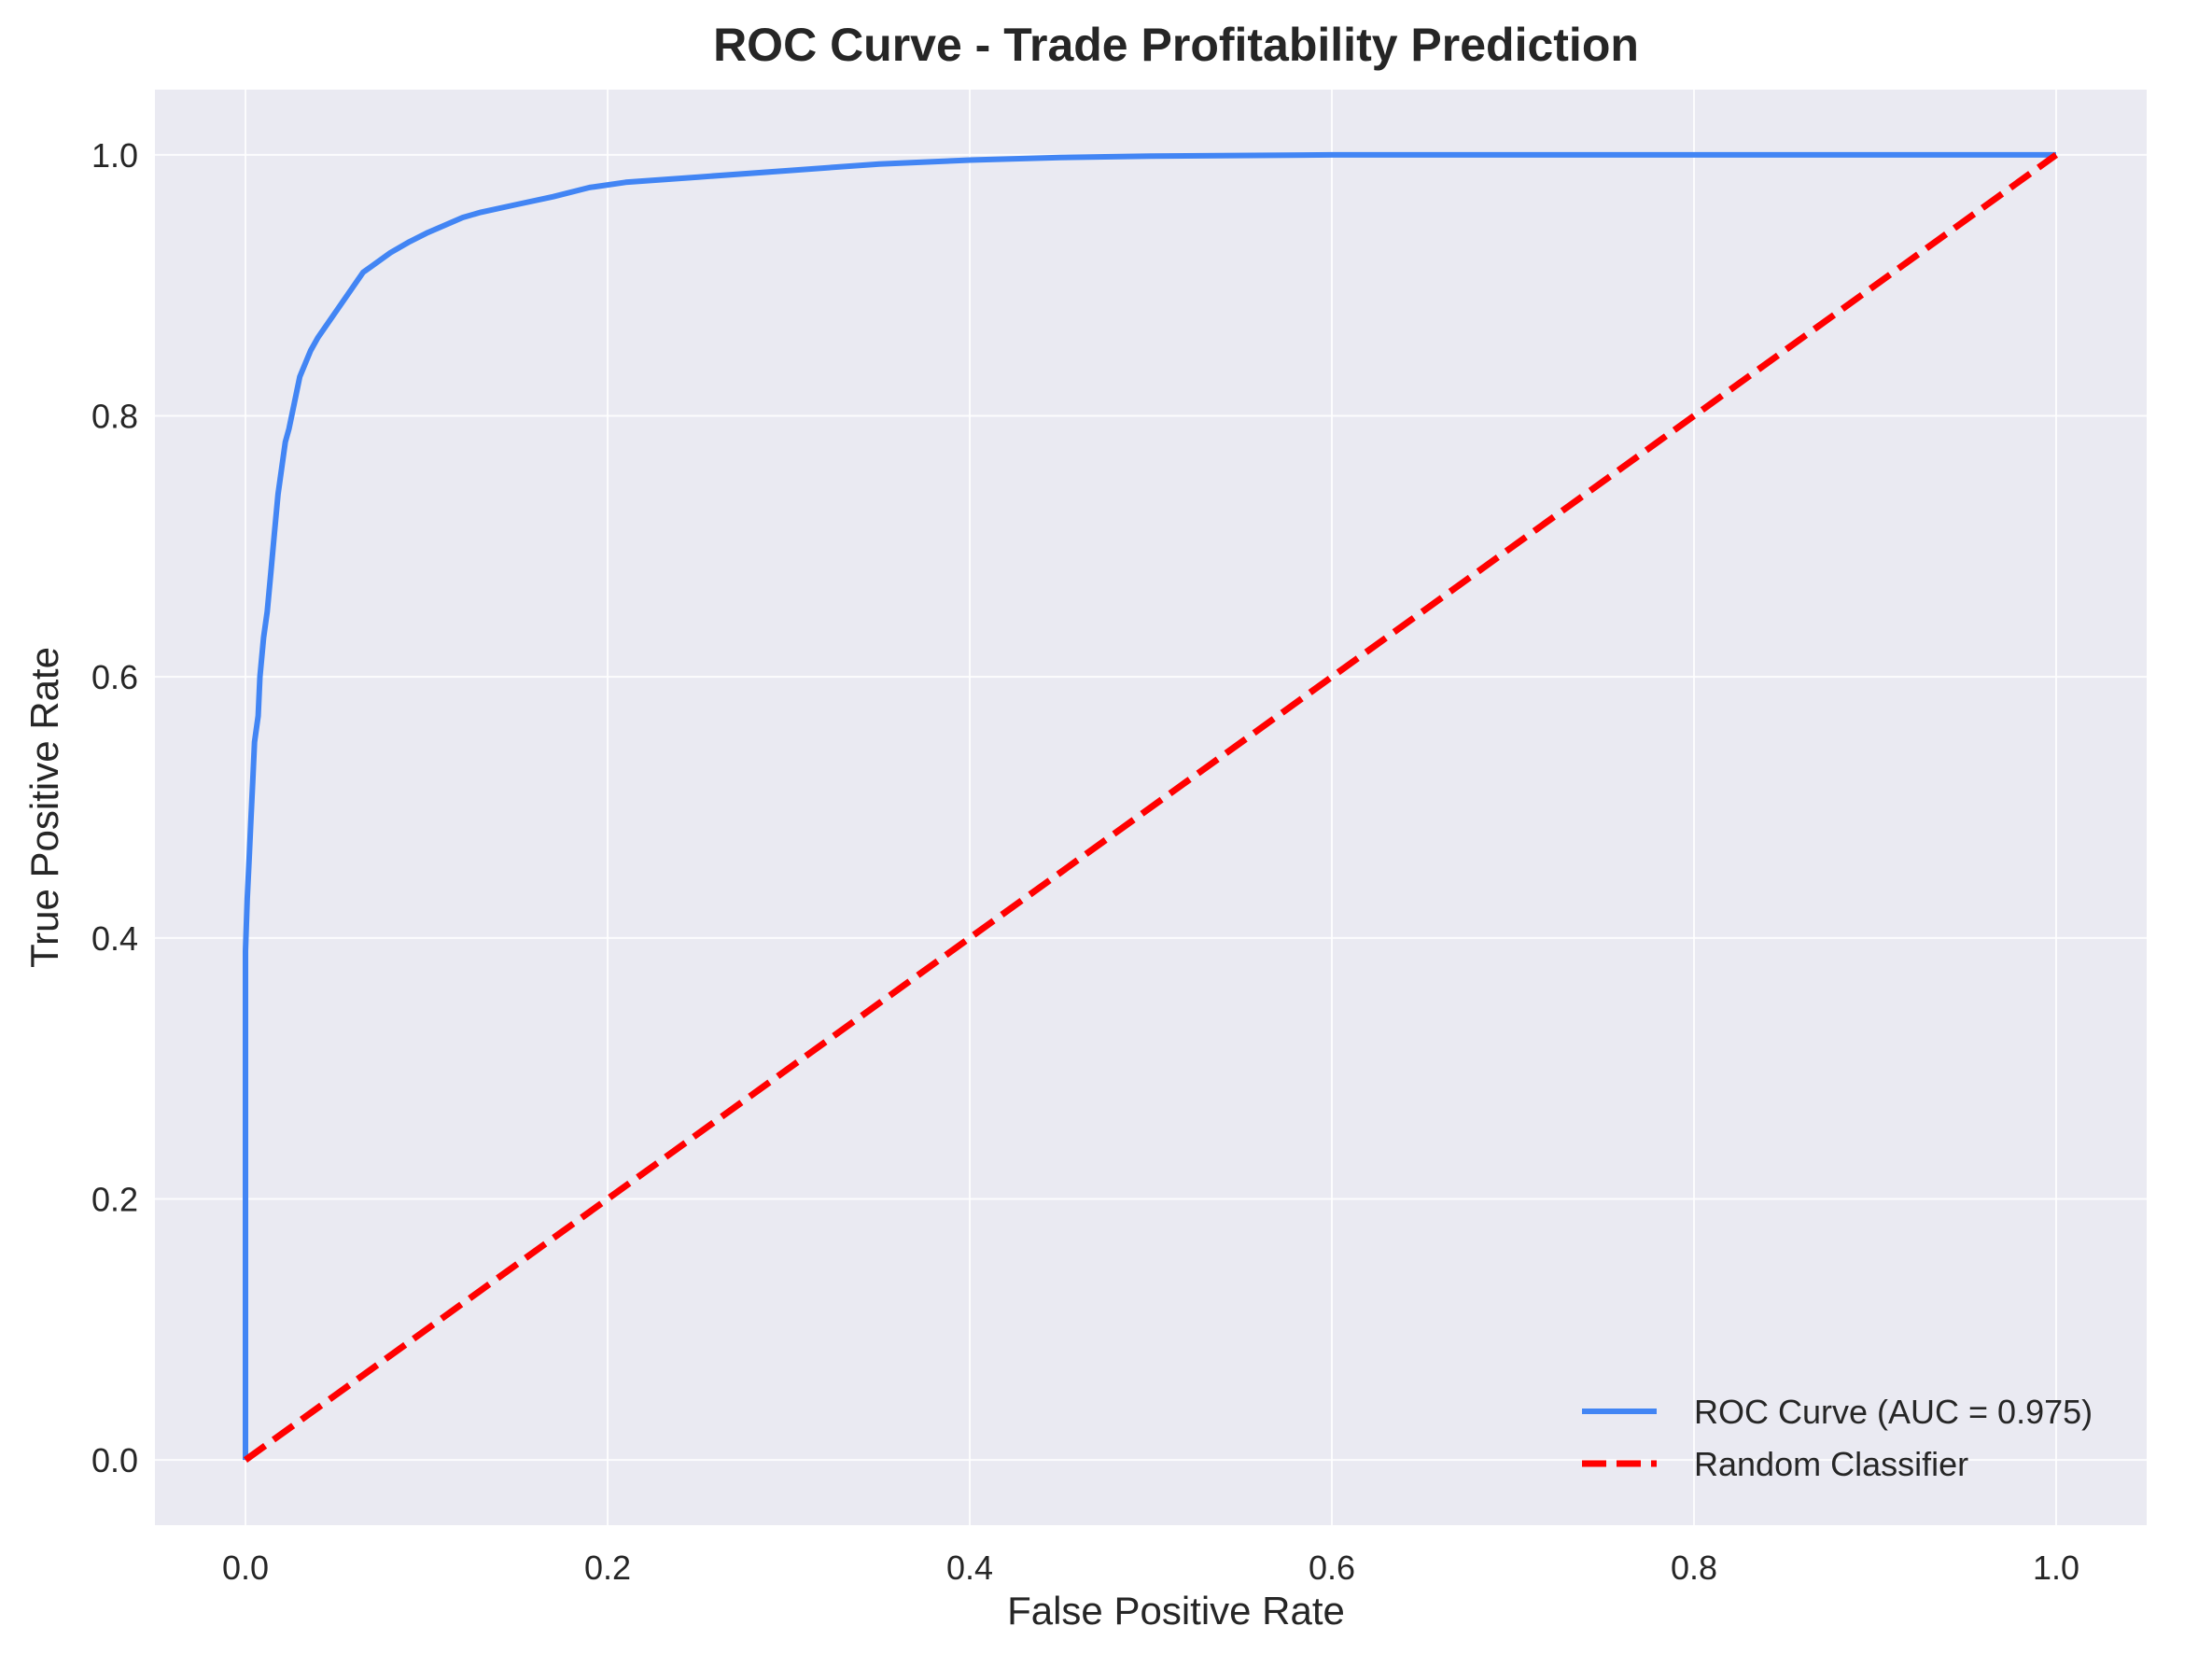 The width and height of the screenshot is (2212, 1654). I want to click on x-axis-label: False Positive Rate, so click(1176, 1611).